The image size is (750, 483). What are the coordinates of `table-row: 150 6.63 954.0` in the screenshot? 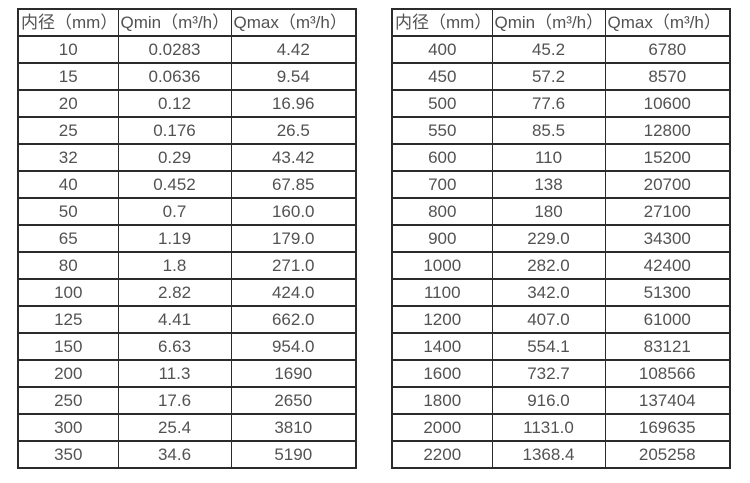 It's located at (187, 346).